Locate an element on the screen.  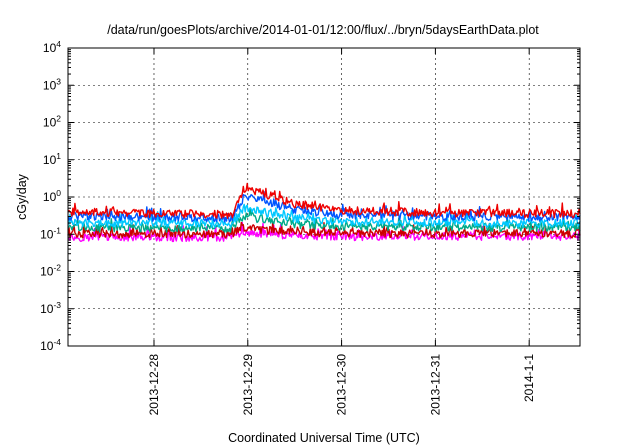
x-tick-label: 2013-12-29 is located at coordinates (248, 385).